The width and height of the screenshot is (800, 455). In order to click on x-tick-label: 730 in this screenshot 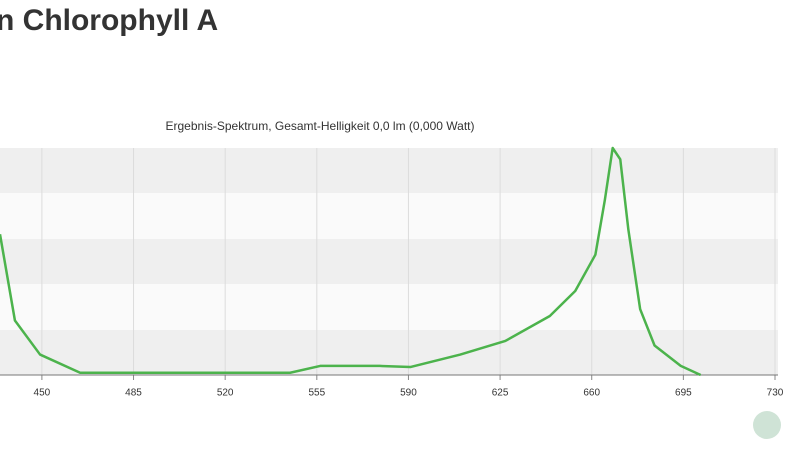, I will do `click(775, 393)`.